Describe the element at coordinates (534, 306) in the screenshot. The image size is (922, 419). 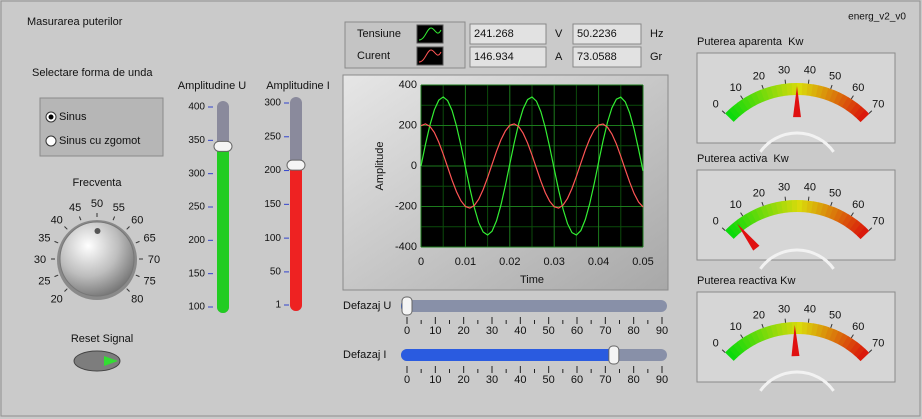
I see `slider-track` at that location.